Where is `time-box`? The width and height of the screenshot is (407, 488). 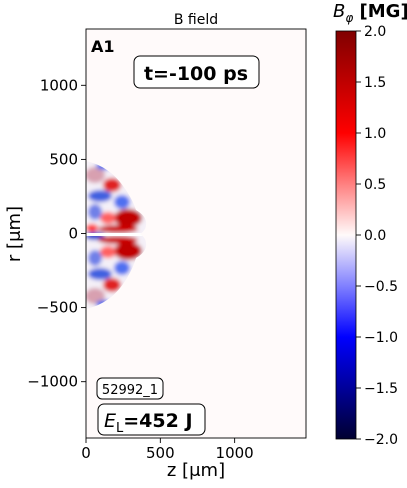
time-box is located at coordinates (196, 72).